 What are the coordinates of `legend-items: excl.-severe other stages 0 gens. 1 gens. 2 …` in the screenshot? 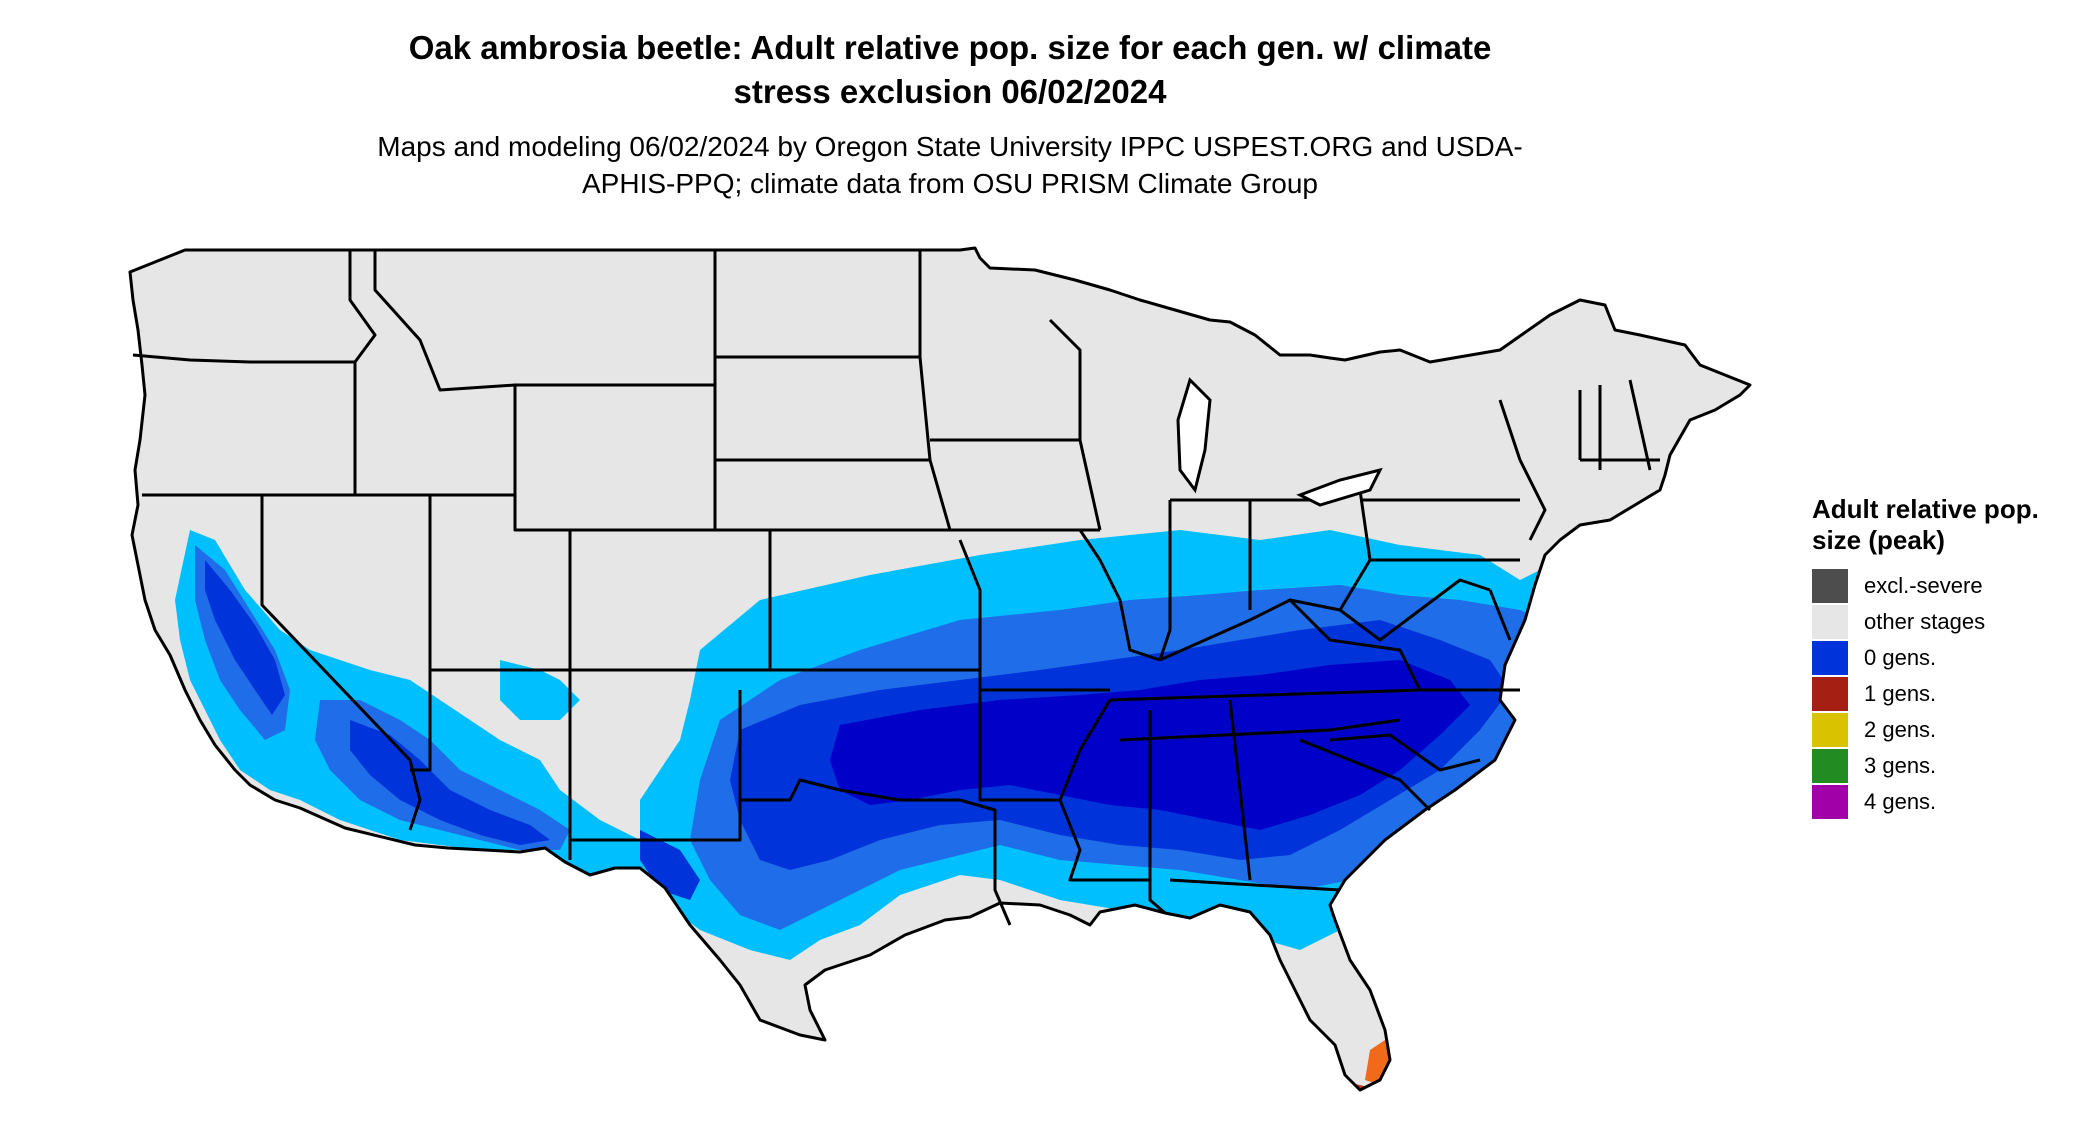 It's located at (1942, 694).